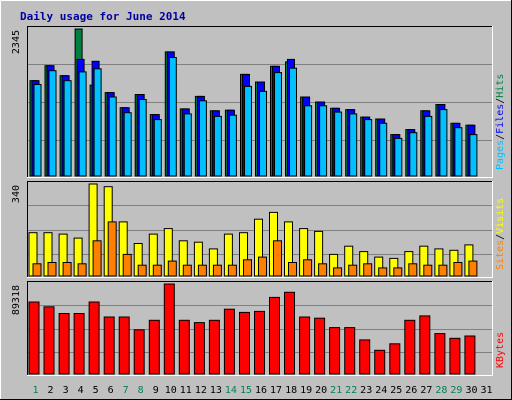 The image size is (512, 400). Describe the element at coordinates (411, 390) in the screenshot. I see `day-label-26: 26` at that location.